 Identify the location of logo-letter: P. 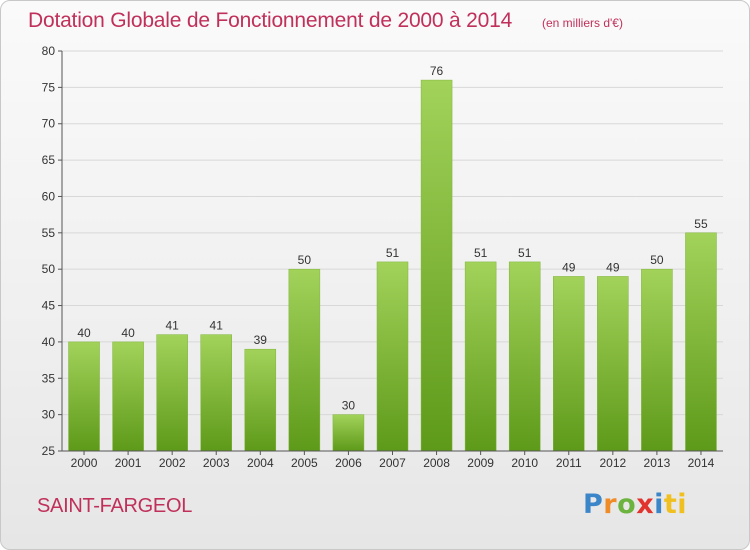
(593, 504).